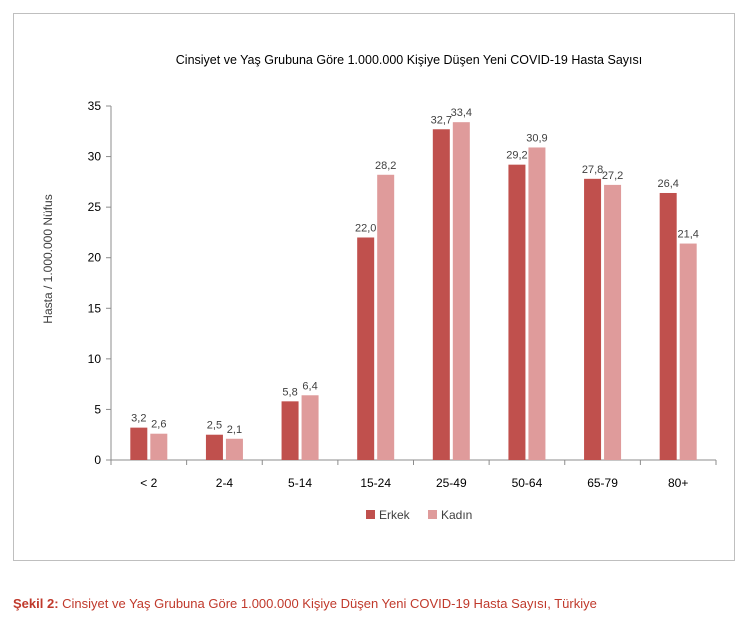 The width and height of the screenshot is (750, 620). What do you see at coordinates (95, 106) in the screenshot?
I see `y-tick-label: 35` at bounding box center [95, 106].